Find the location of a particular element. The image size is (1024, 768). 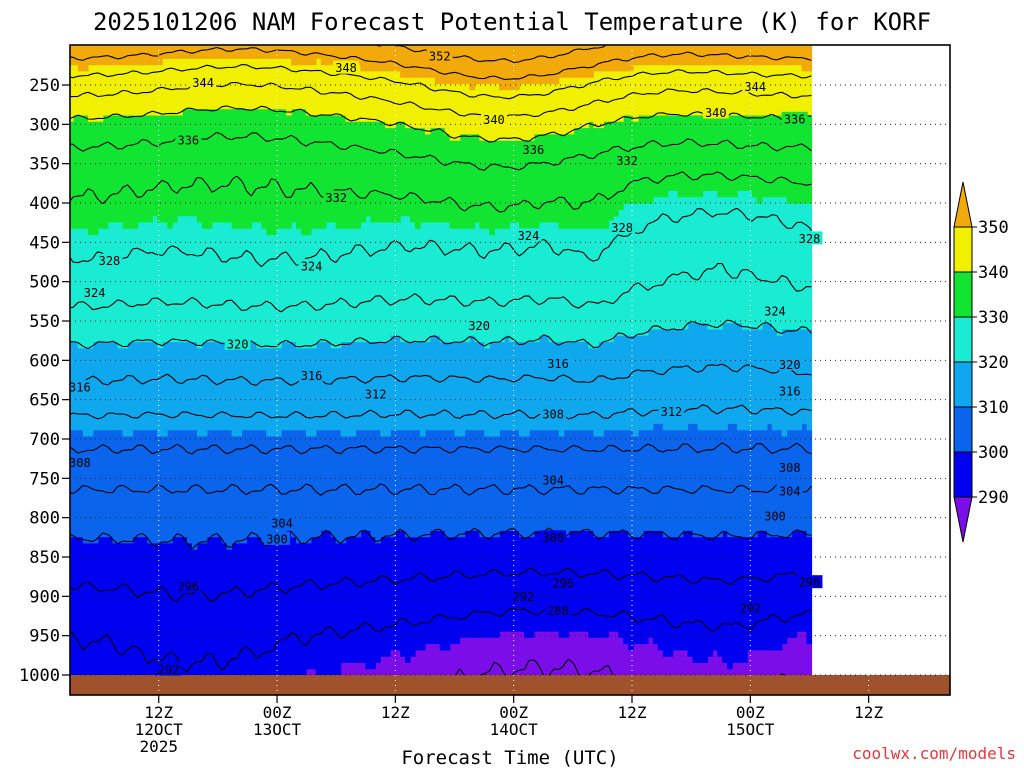

contour-label: 320 is located at coordinates (790, 365).